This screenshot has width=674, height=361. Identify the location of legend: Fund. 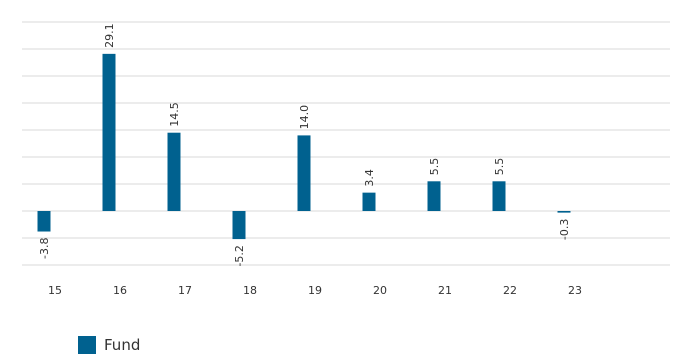
(109, 345).